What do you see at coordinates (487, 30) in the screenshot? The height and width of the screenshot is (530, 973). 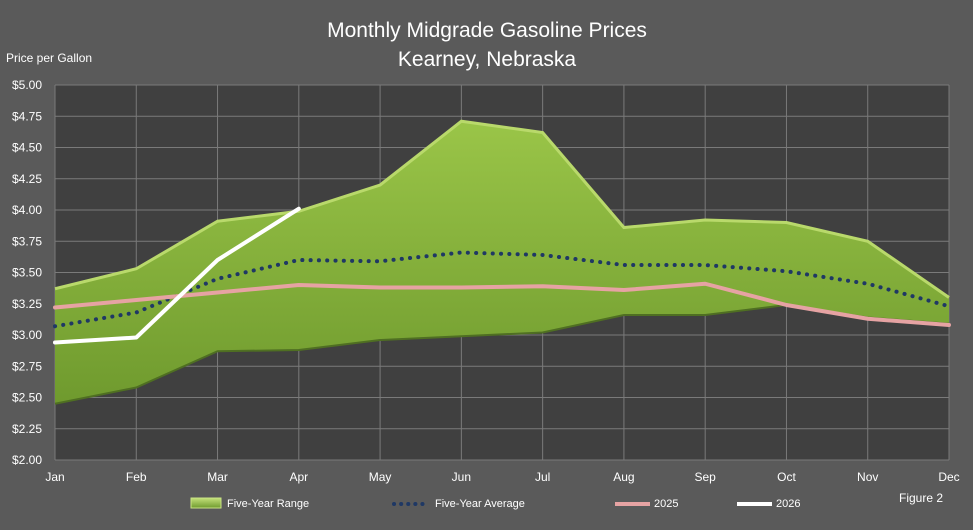 I see `chart-title: Monthly Midgrade Gasoline Prices` at bounding box center [487, 30].